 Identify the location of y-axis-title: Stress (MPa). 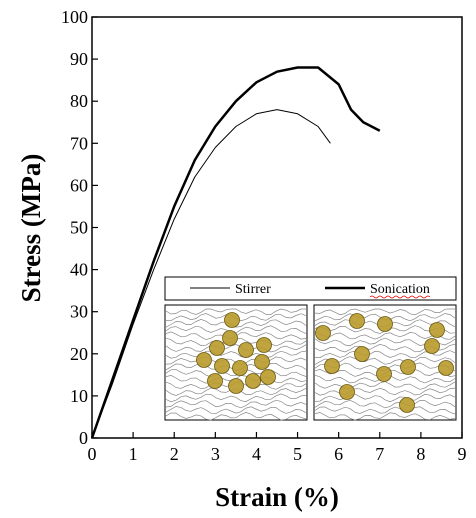
(31, 228).